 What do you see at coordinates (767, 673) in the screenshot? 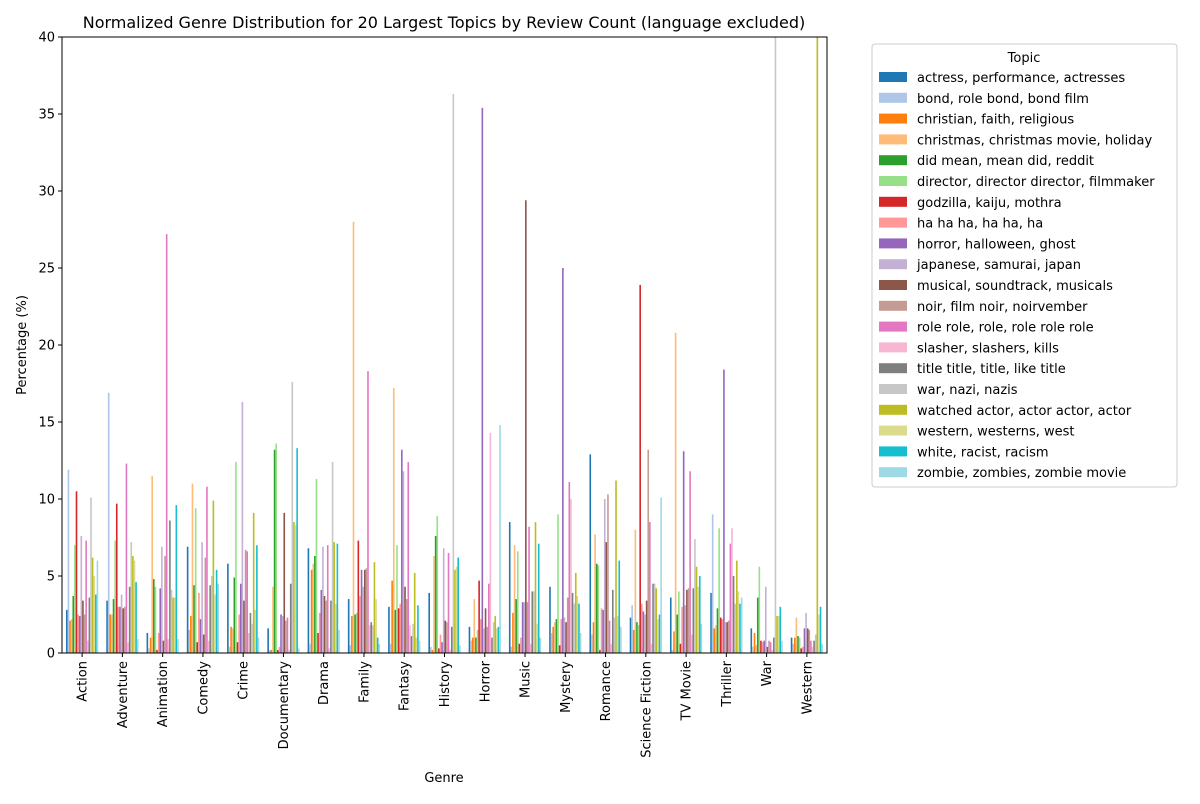
I see `x-tick-label-17: War` at bounding box center [767, 673].